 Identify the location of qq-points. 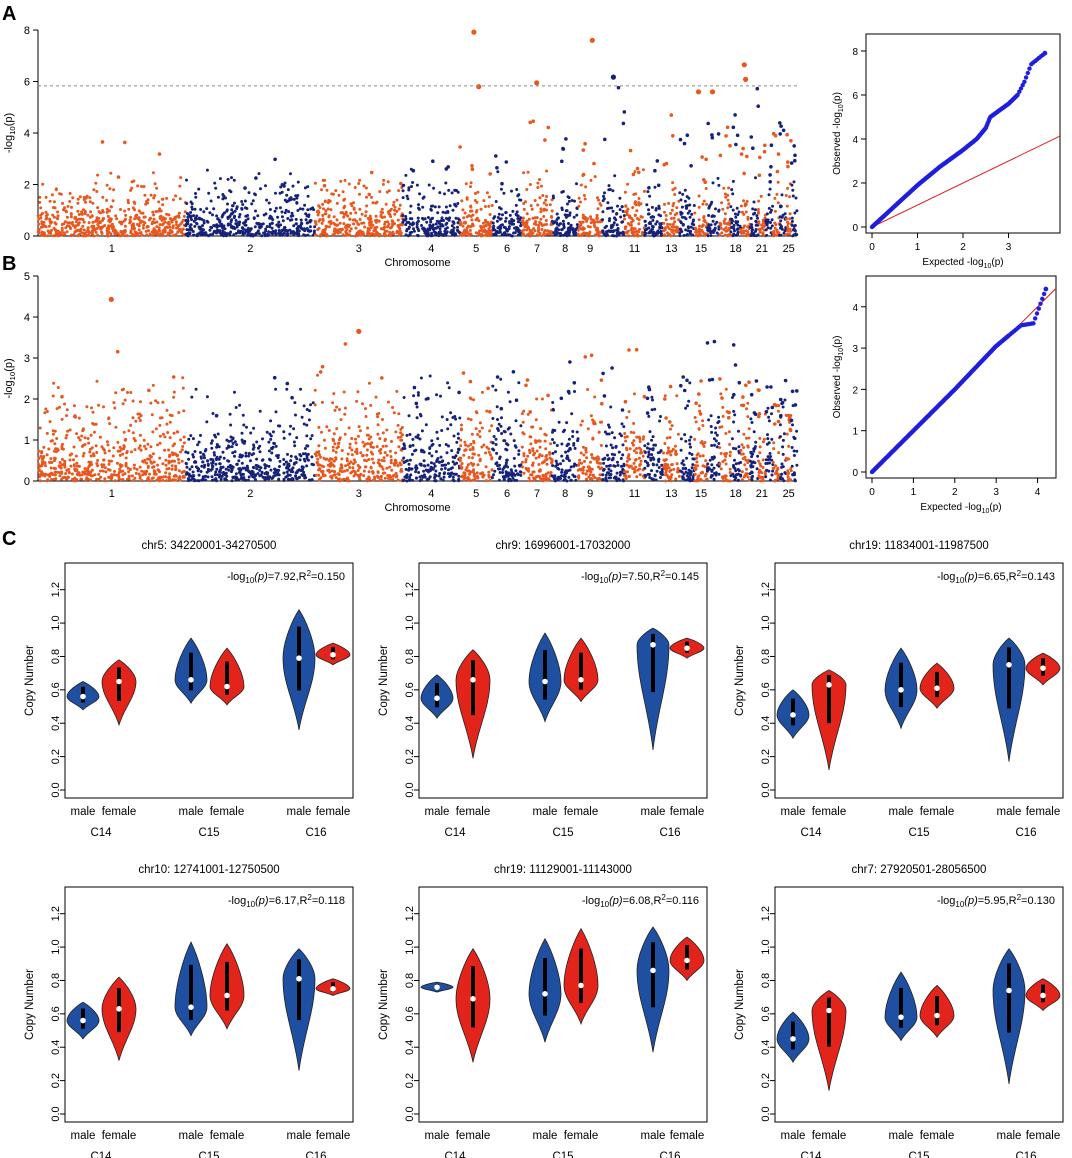
(958, 140).